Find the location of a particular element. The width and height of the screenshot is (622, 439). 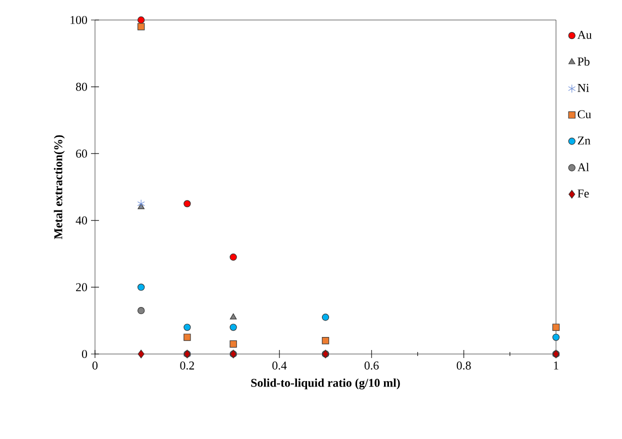

x-tick-label: 1 is located at coordinates (556, 366).